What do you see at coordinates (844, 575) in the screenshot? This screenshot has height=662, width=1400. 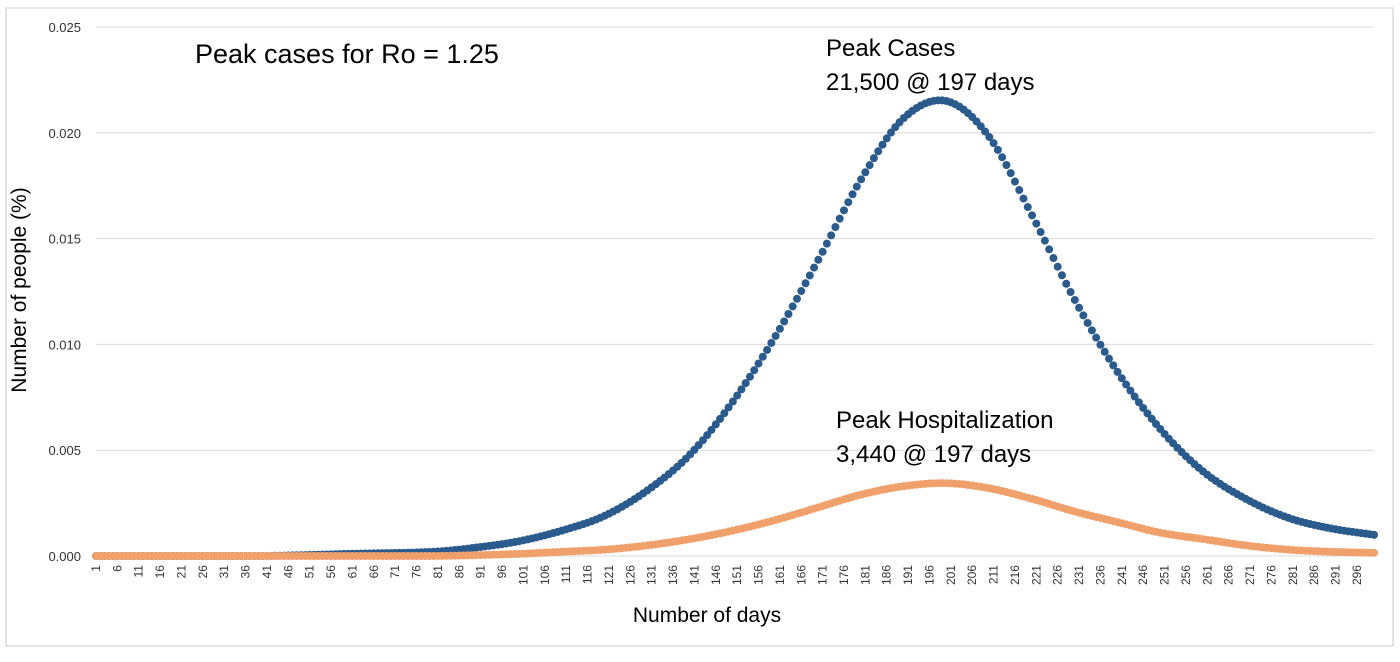 I see `x-tick-label: 176` at bounding box center [844, 575].